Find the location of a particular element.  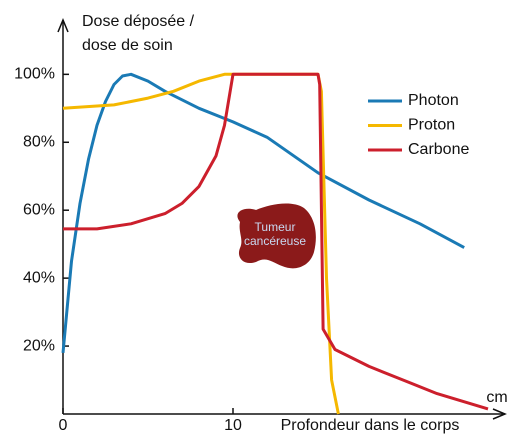

y-tick-label: 100% is located at coordinates (34, 74).